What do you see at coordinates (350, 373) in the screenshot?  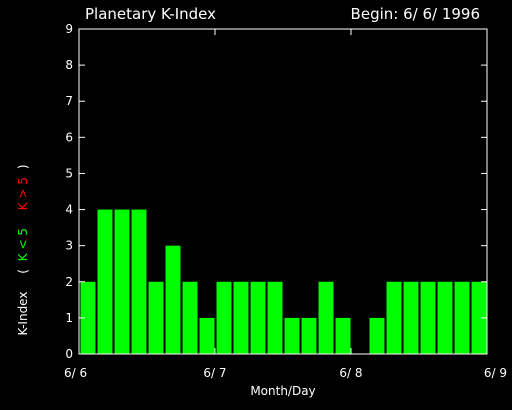 I see `x-tick-label-2: 6/ 8` at bounding box center [350, 373].